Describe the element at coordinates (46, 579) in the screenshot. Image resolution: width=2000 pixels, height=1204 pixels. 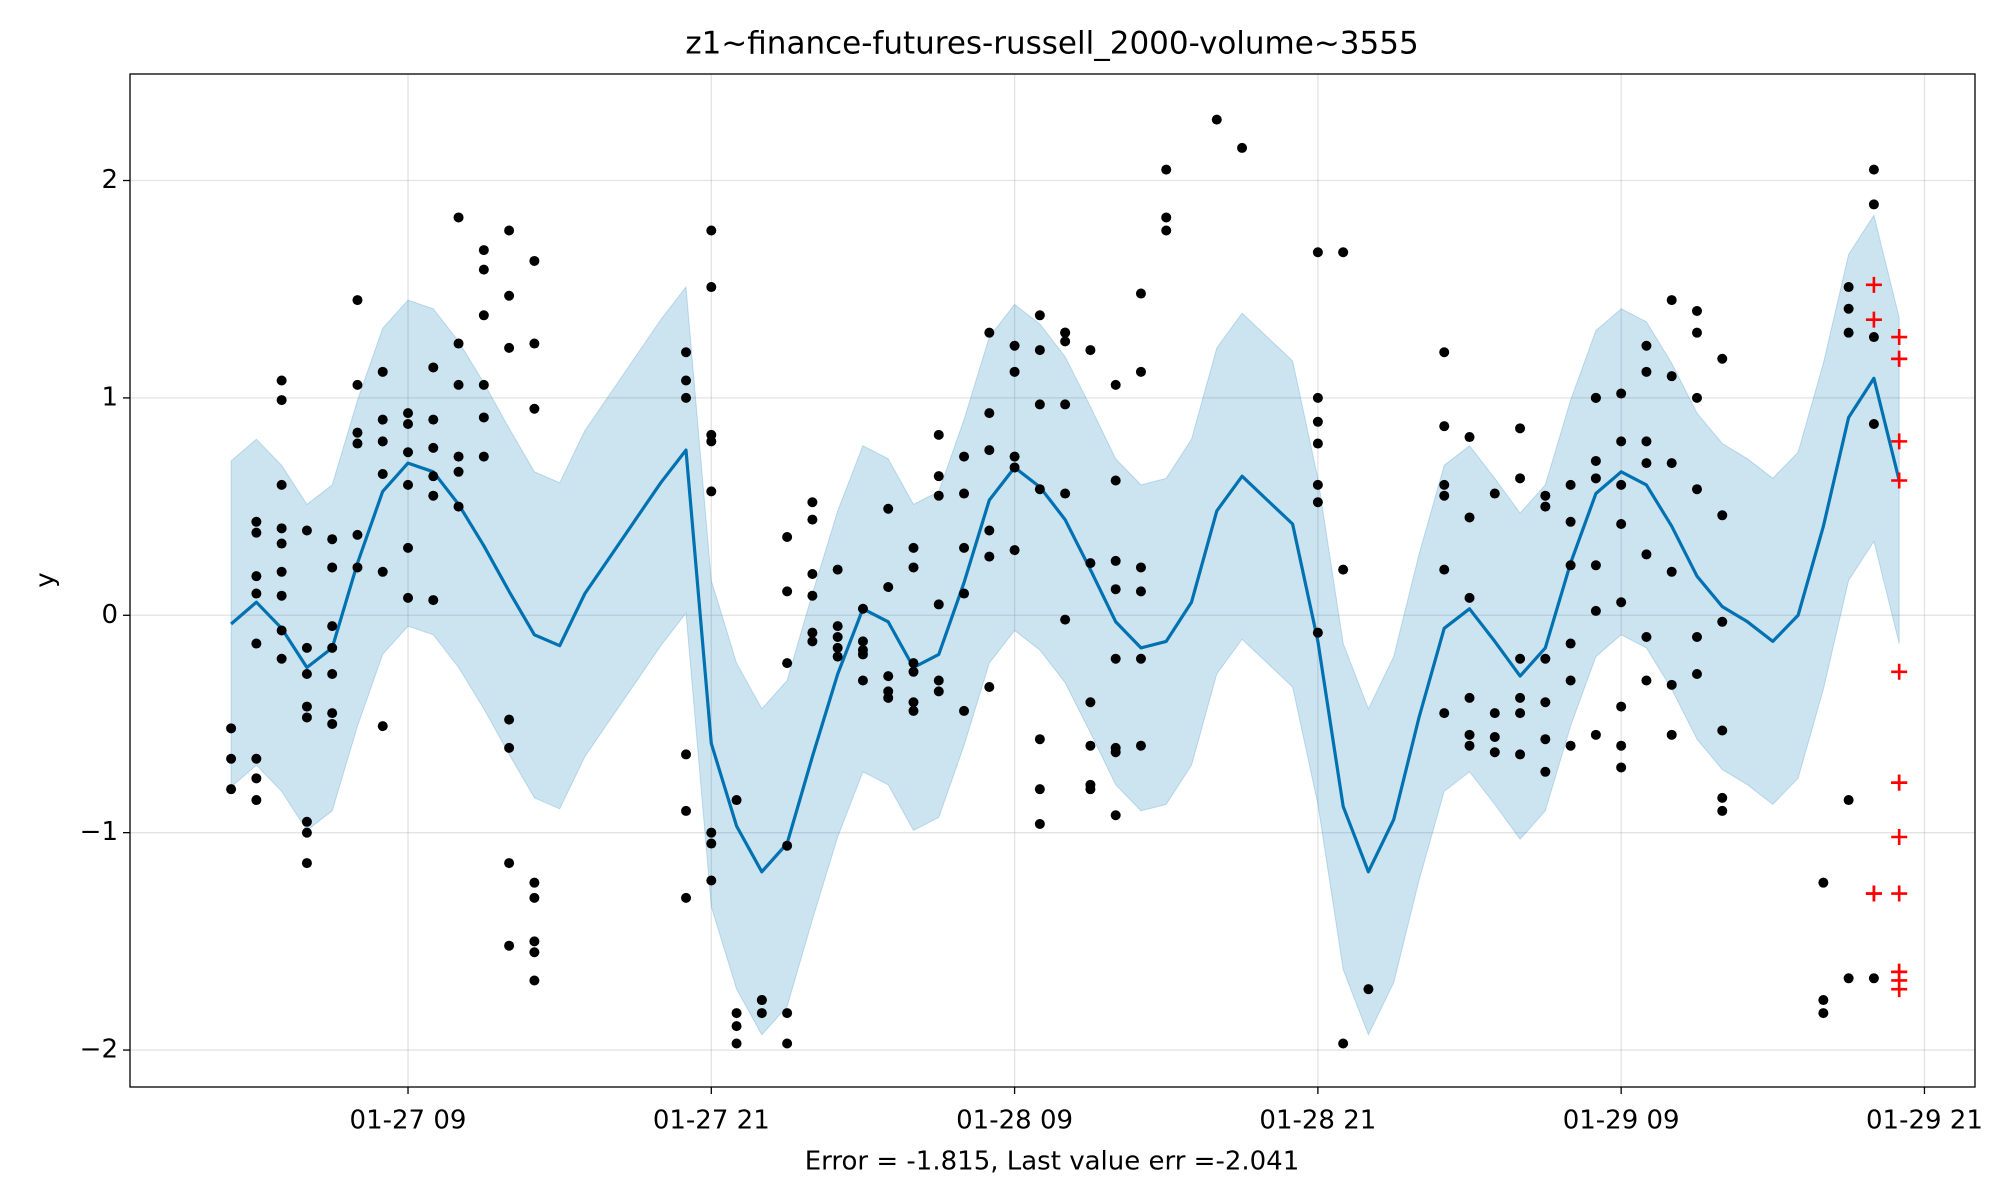
I see `y-axis-label: y` at that location.